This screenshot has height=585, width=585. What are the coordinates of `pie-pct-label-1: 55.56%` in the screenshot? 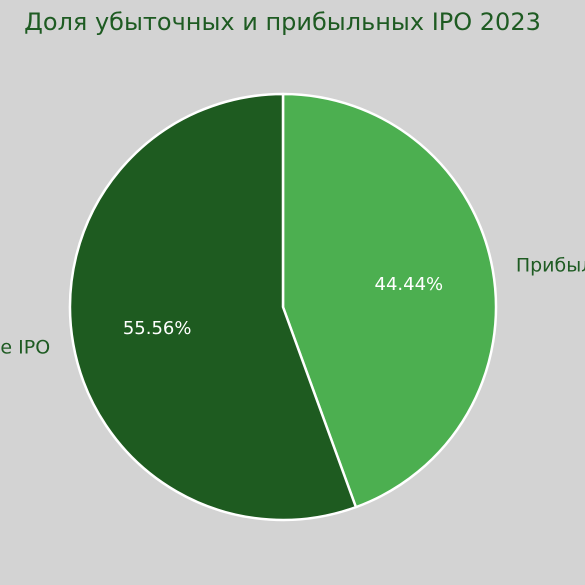 It's located at (157, 328).